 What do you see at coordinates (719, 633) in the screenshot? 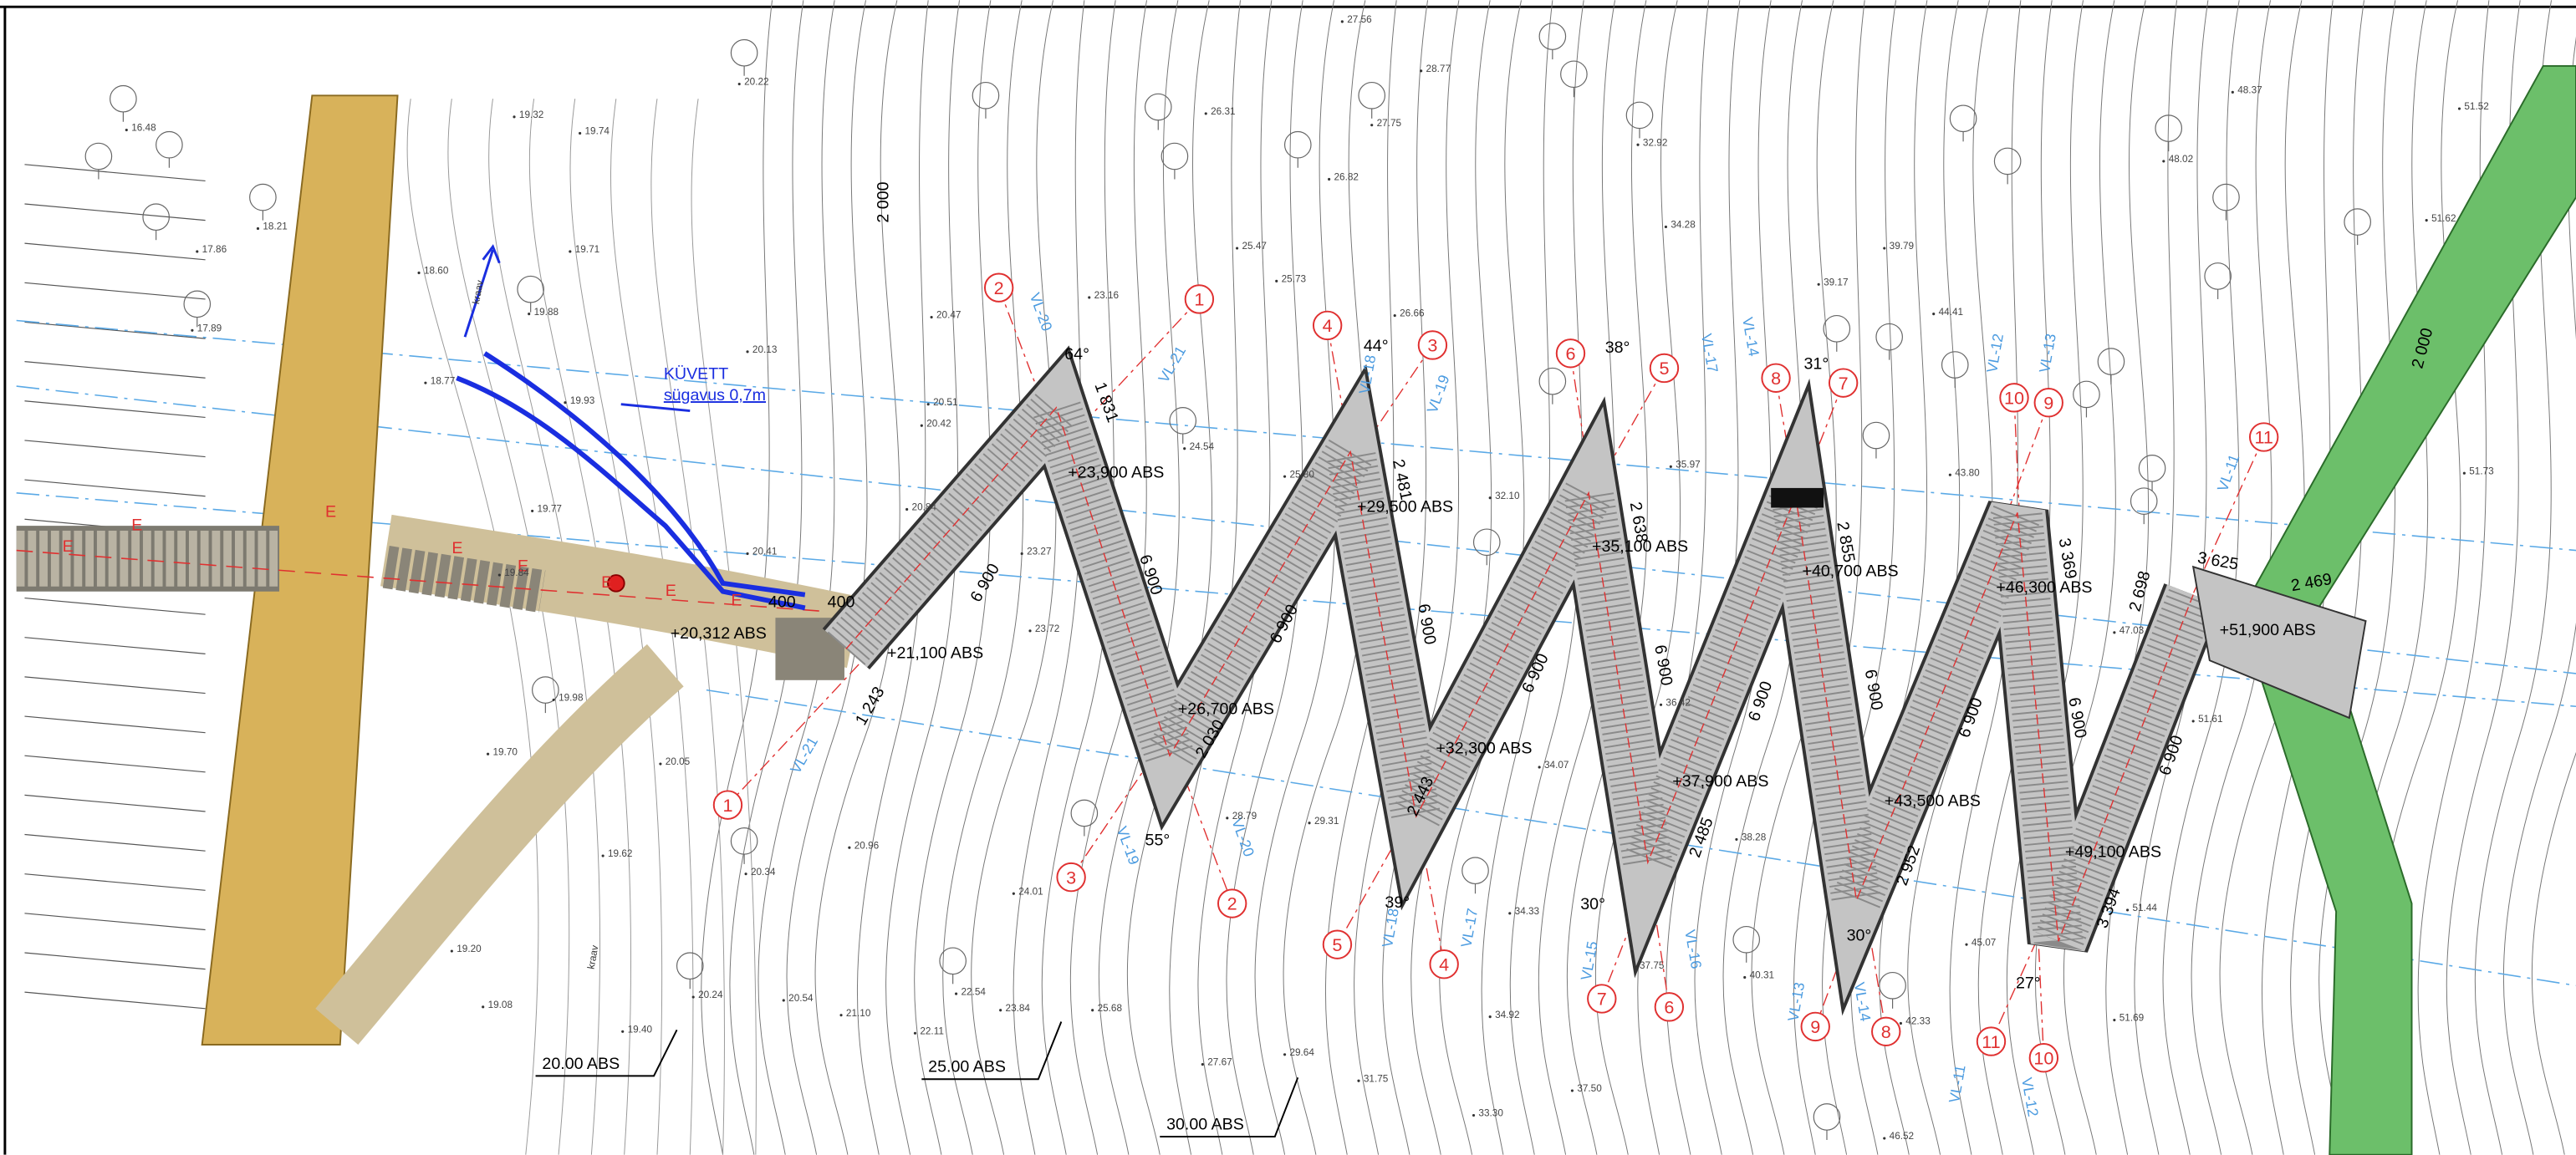
I see `abs-level: +20,312 ABS` at bounding box center [719, 633].